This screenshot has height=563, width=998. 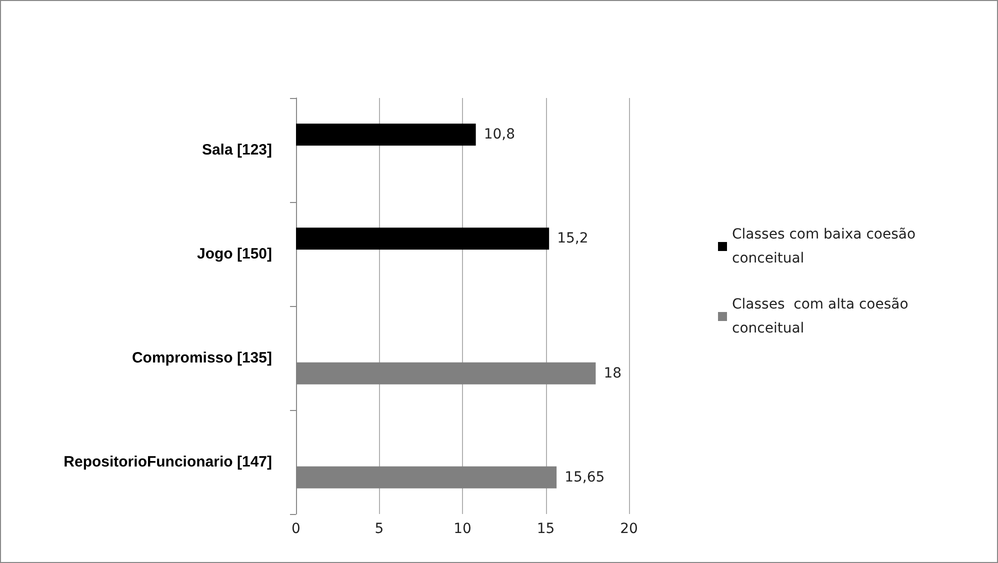 I want to click on legend-label: Classes com baixa coesão conceitual, so click(x=826, y=246).